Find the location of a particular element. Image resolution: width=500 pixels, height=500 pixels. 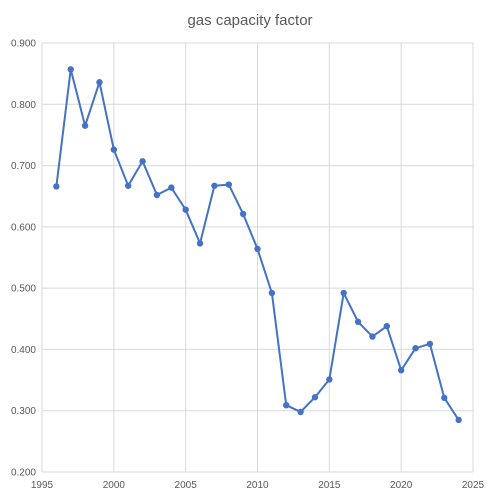

y-tick-label: 0.900 is located at coordinates (23, 44).